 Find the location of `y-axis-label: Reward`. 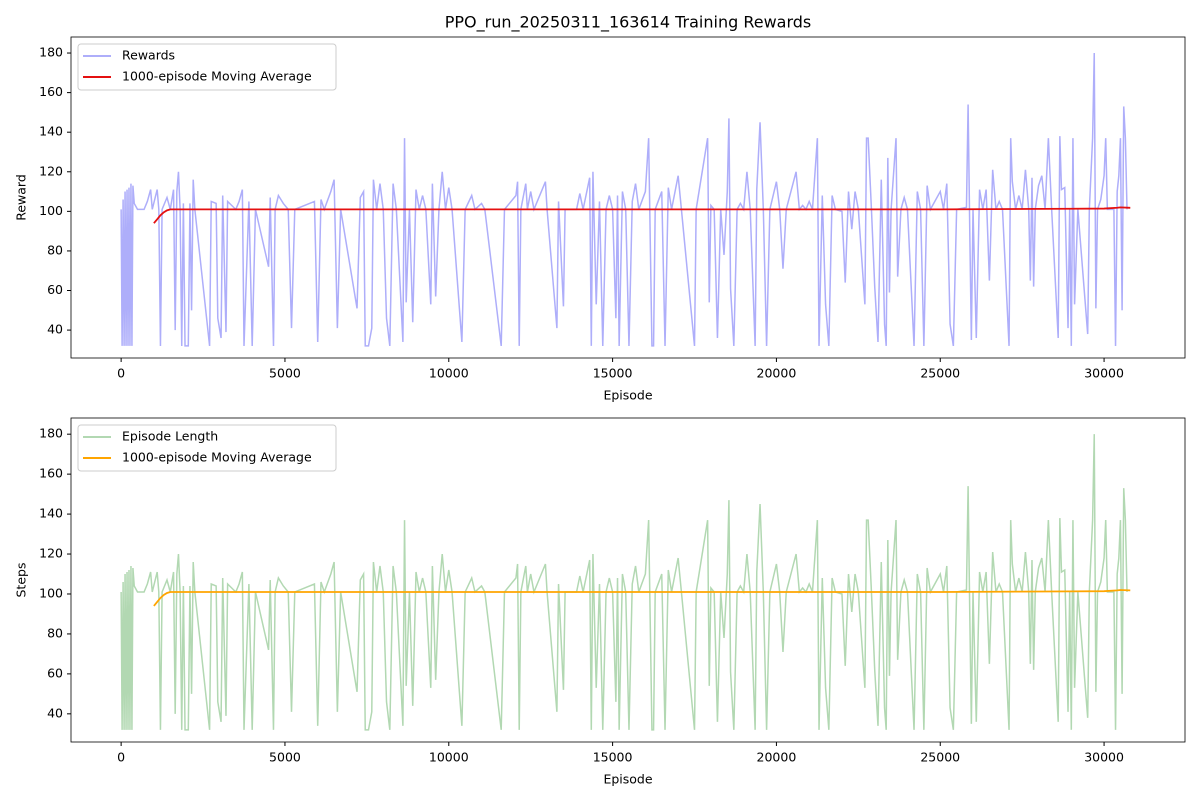

y-axis-label: Reward is located at coordinates (21, 197).